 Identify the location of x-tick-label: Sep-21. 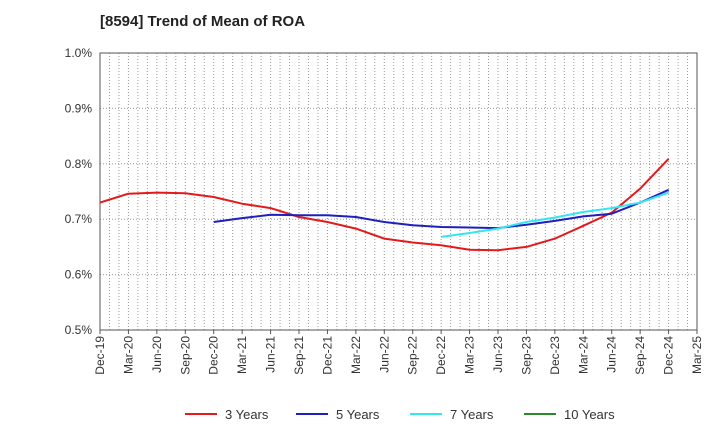
(299, 355).